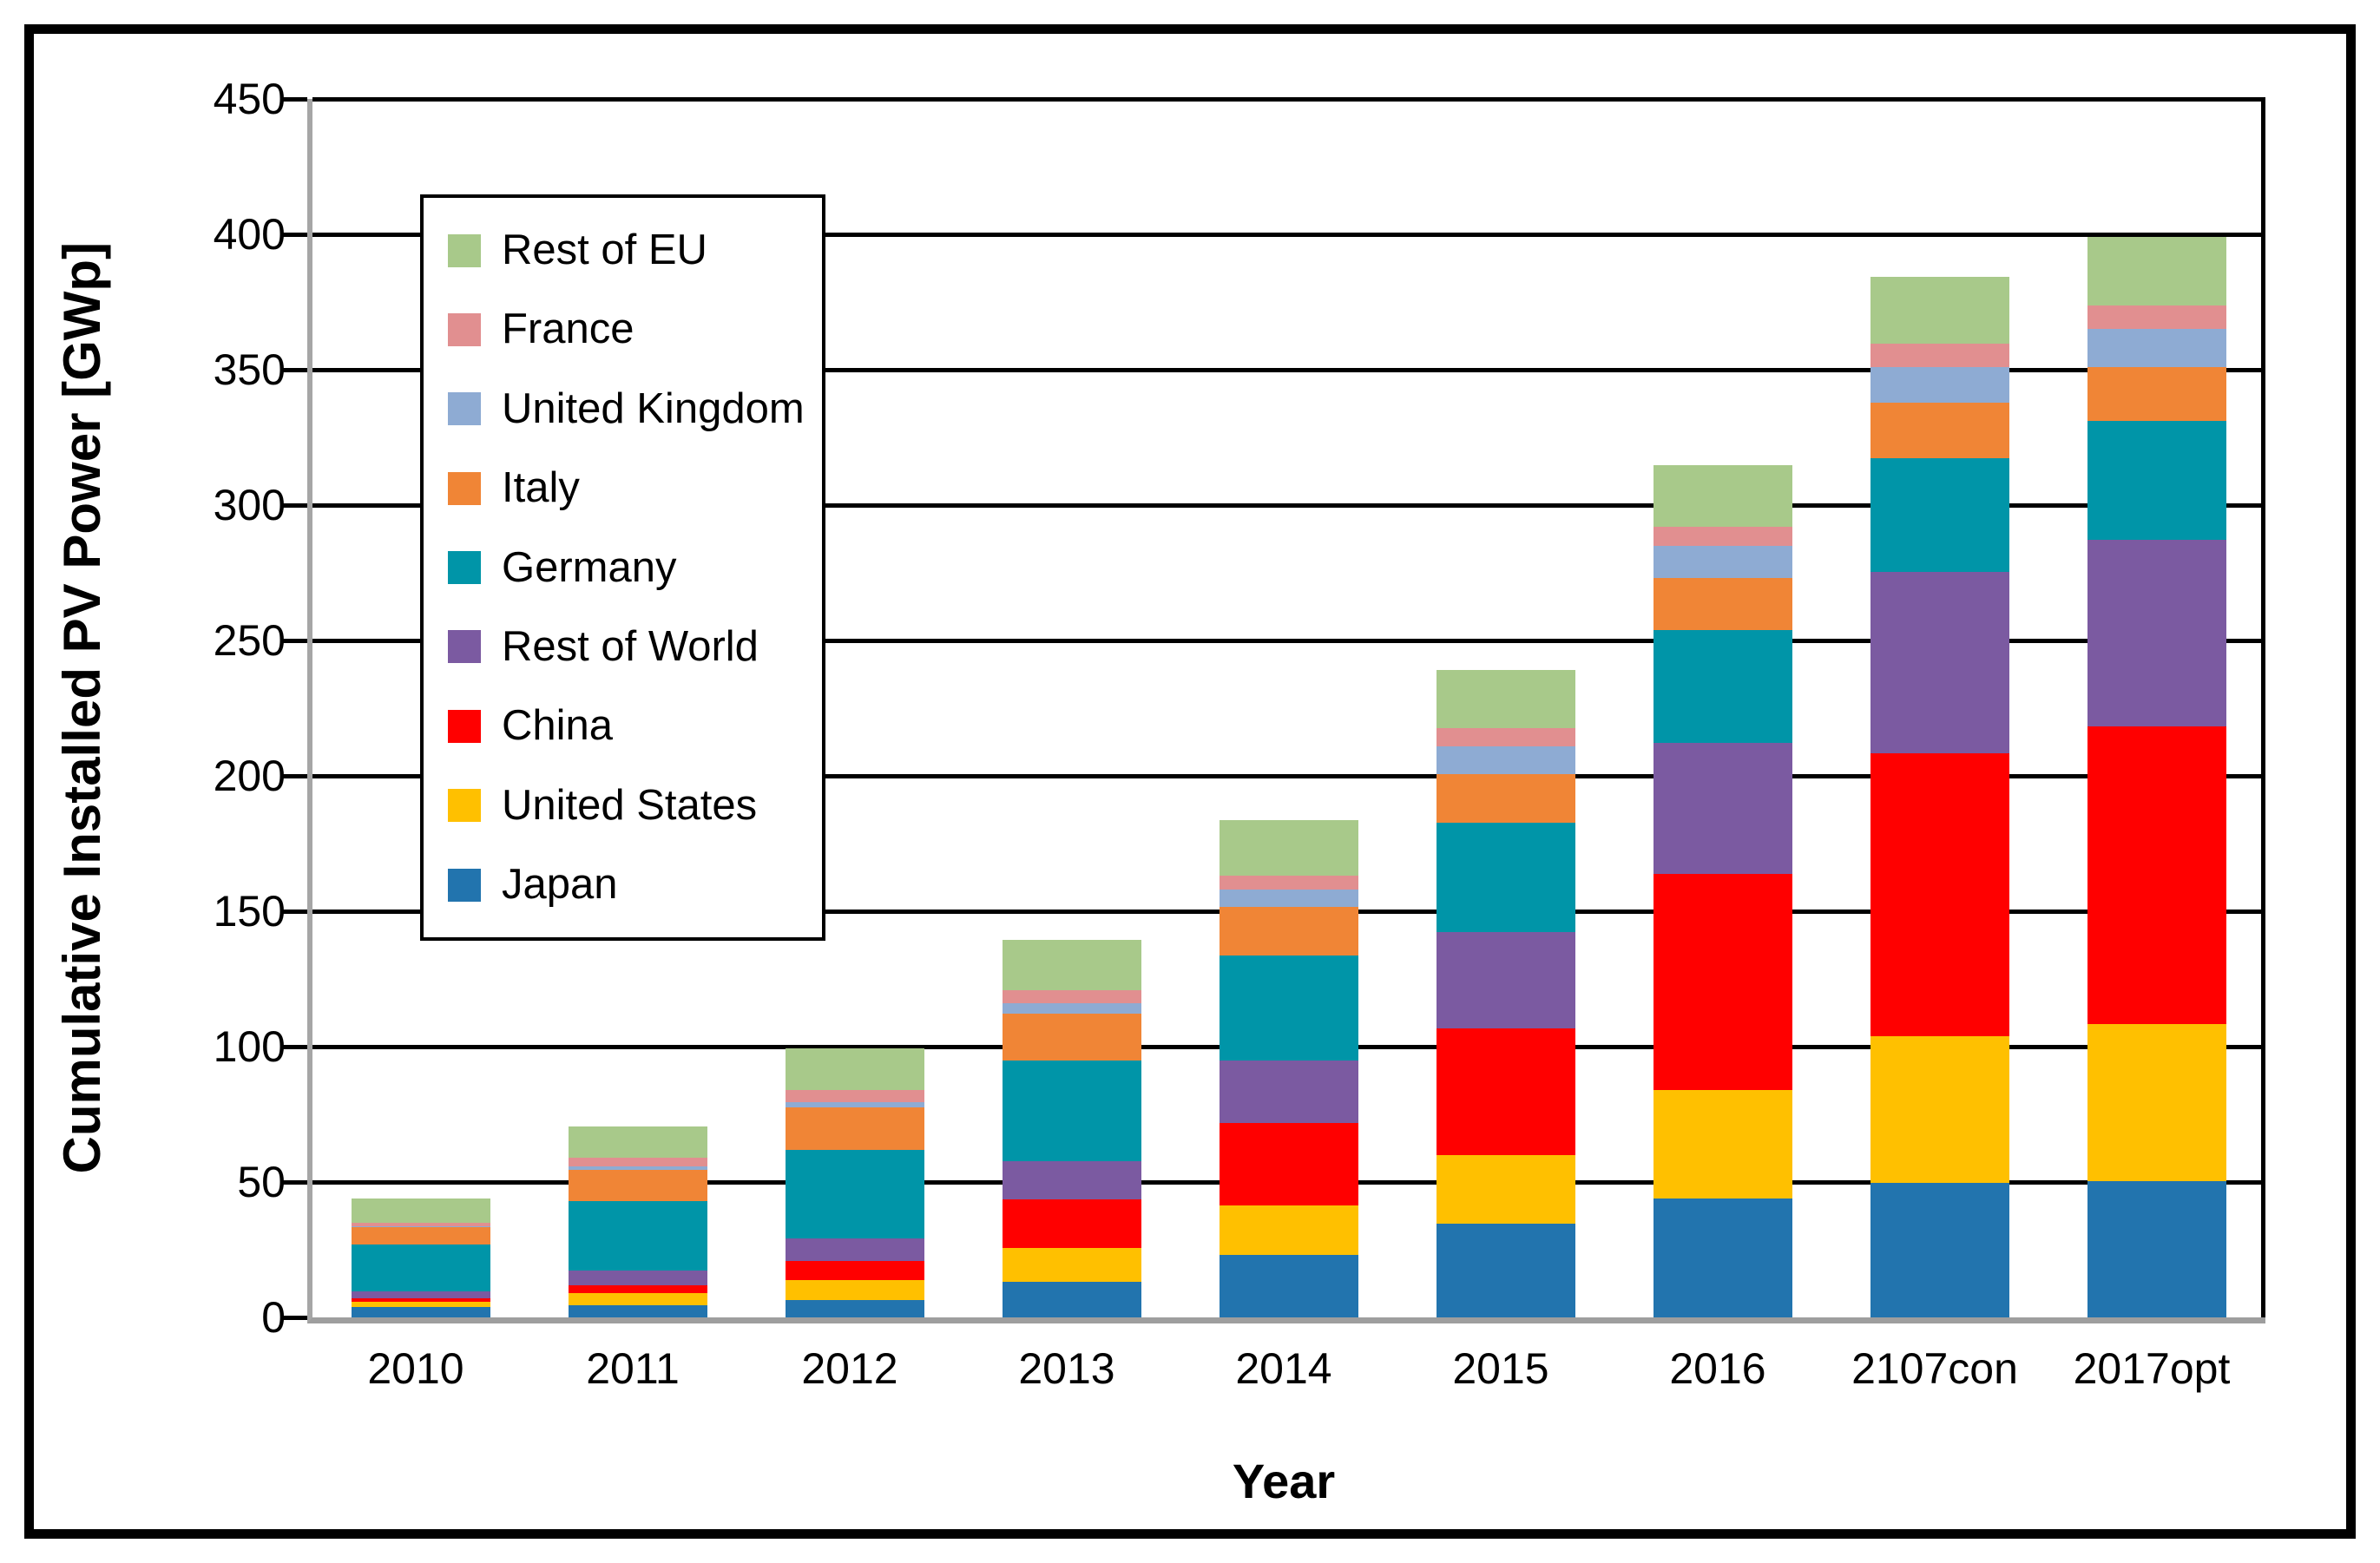 This screenshot has height=1563, width=2380. I want to click on legend-label-japan: Japan, so click(560, 884).